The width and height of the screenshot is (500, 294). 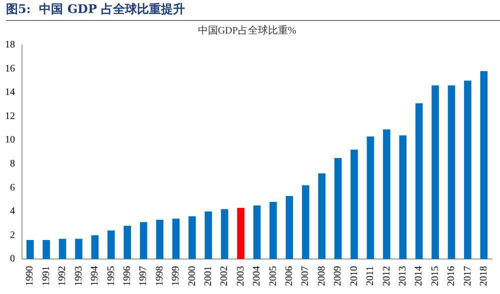 I want to click on x-tick-label: 1999, so click(x=176, y=276).